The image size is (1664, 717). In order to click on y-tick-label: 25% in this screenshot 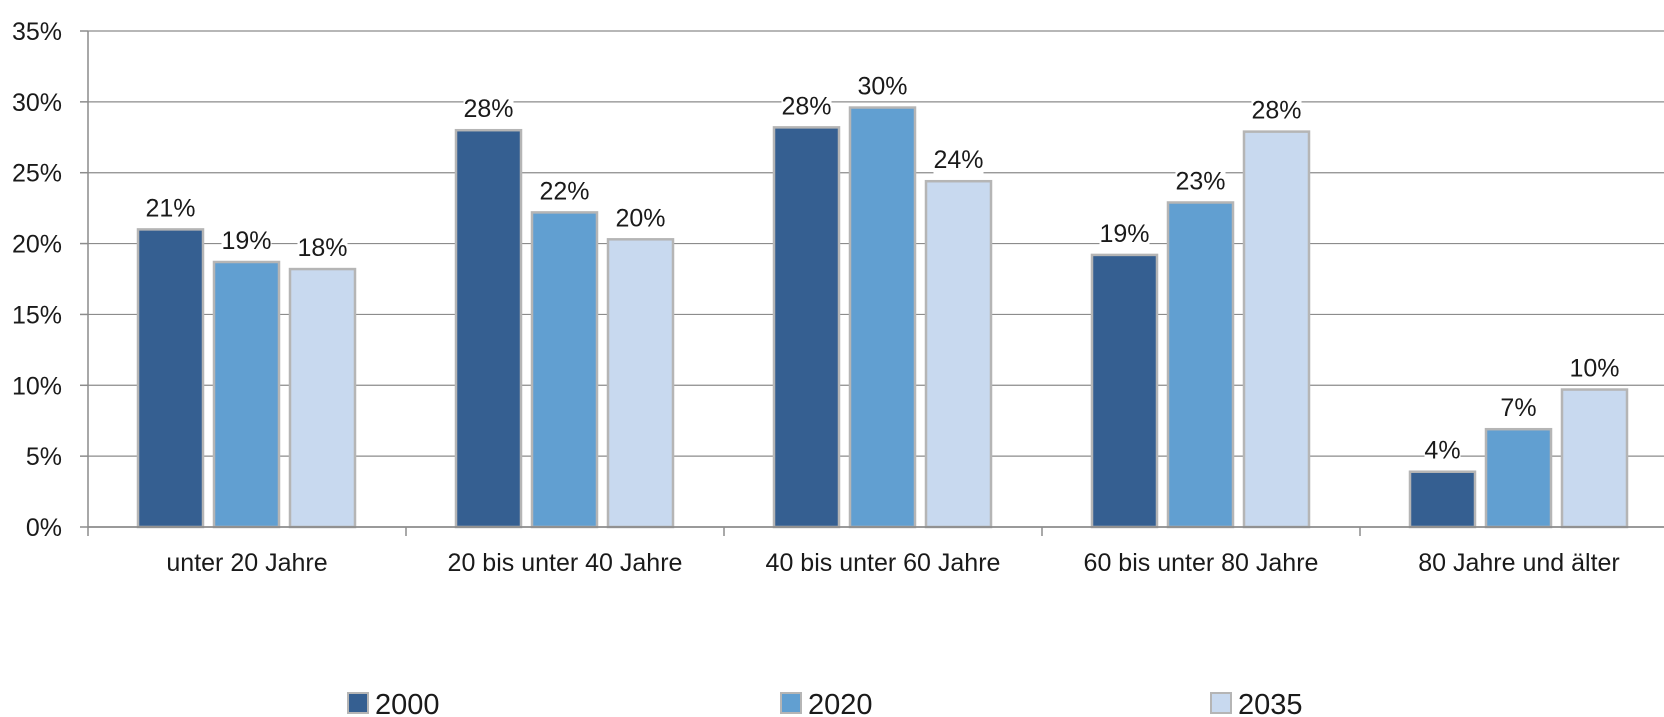, I will do `click(37, 174)`.